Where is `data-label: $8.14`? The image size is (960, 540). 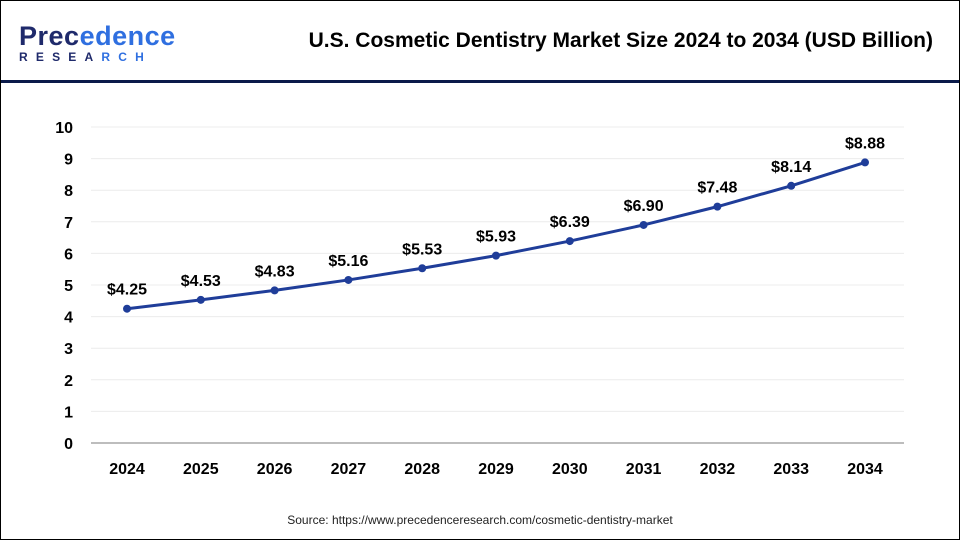
data-label: $8.14 is located at coordinates (791, 167).